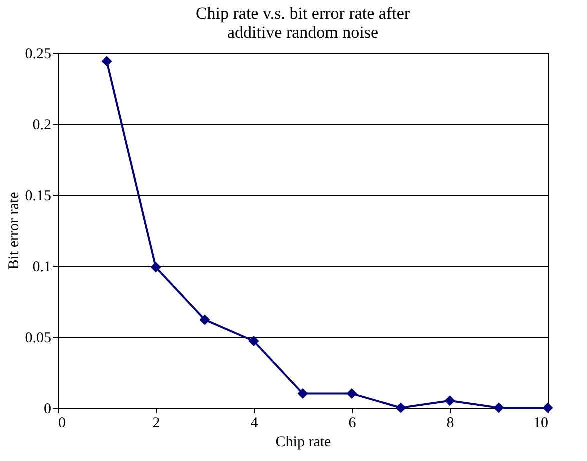 The height and width of the screenshot is (461, 587). Describe the element at coordinates (541, 424) in the screenshot. I see `x-tick-label: 10` at that location.